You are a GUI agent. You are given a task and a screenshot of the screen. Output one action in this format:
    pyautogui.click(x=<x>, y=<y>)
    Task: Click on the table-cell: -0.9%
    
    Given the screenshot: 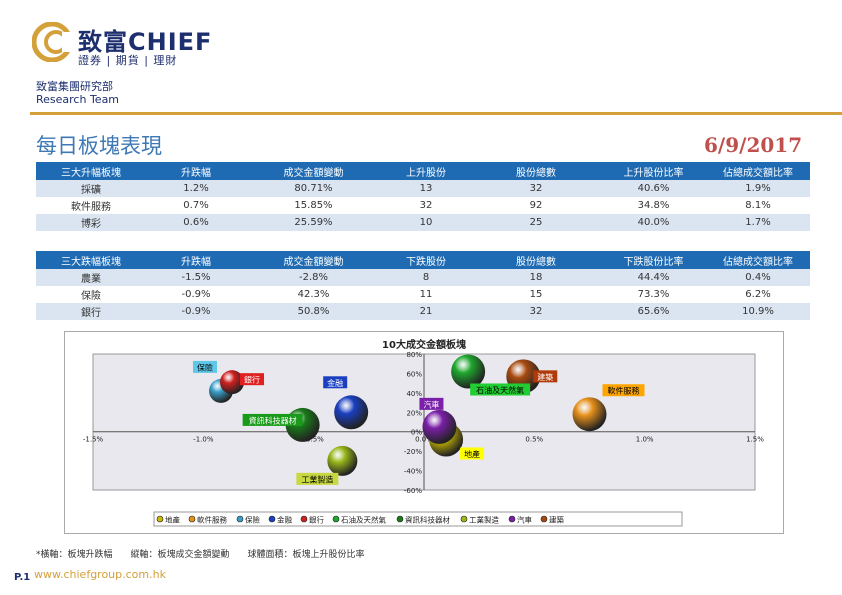 What is the action you would take?
    pyautogui.click(x=196, y=311)
    